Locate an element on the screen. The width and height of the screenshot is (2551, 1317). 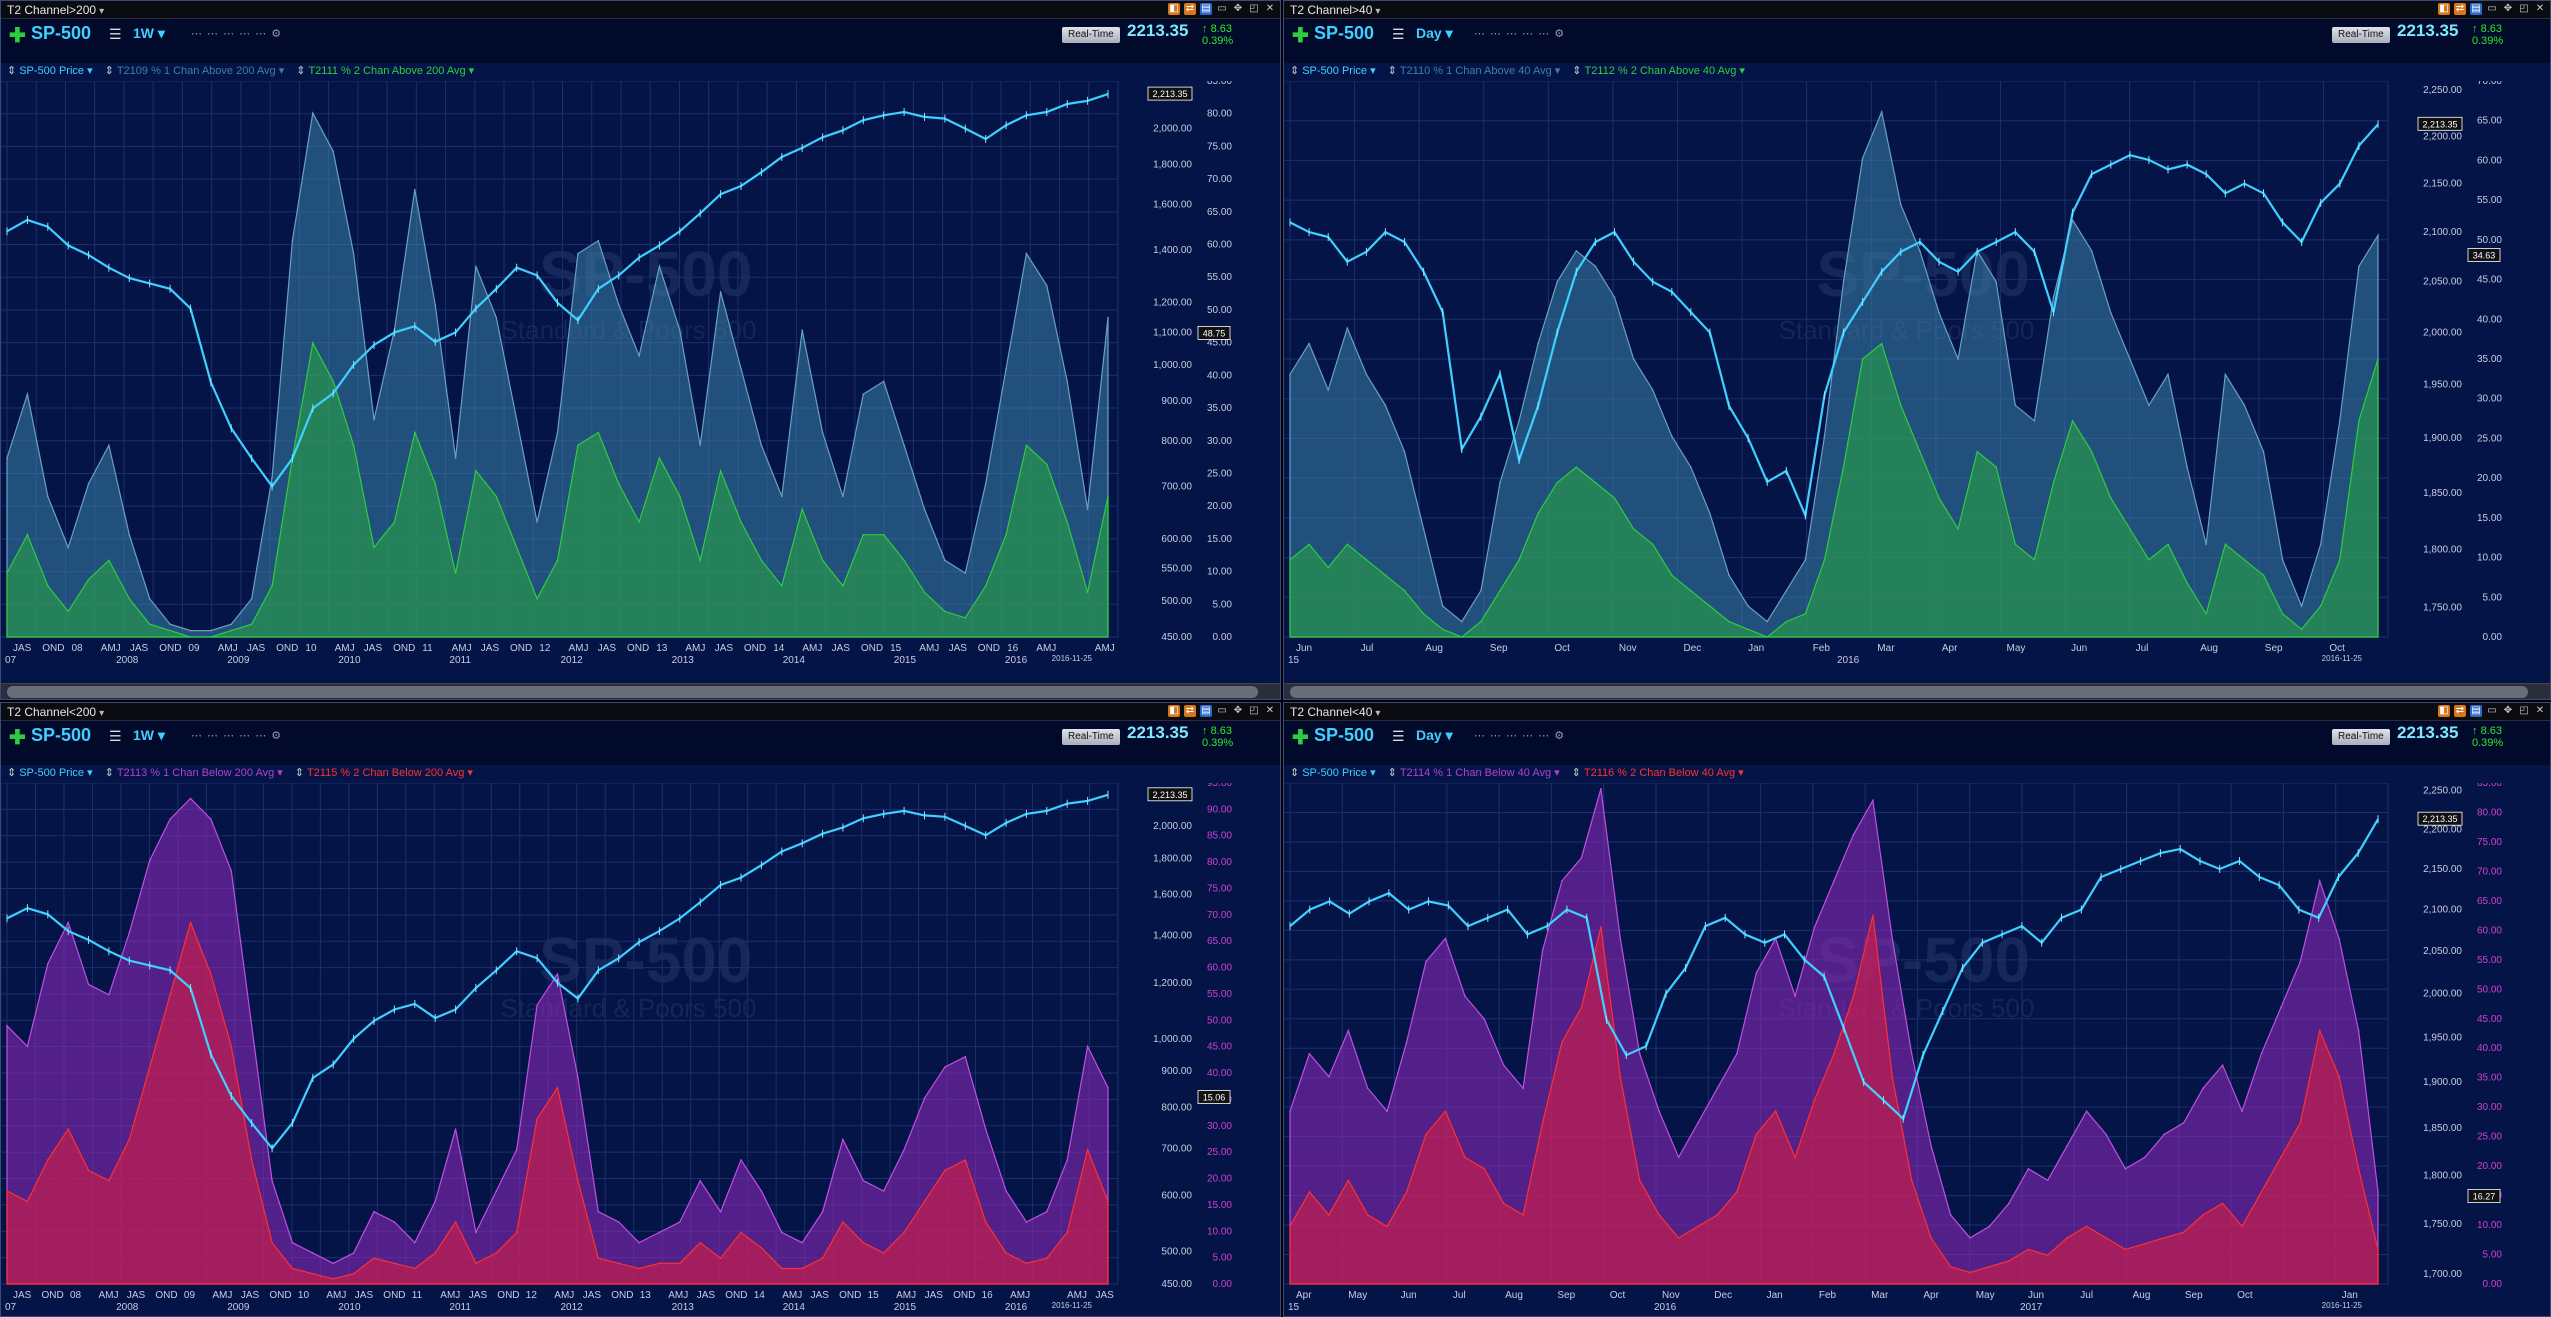
pane-title: T2 Channel>200 is located at coordinates (52, 10).